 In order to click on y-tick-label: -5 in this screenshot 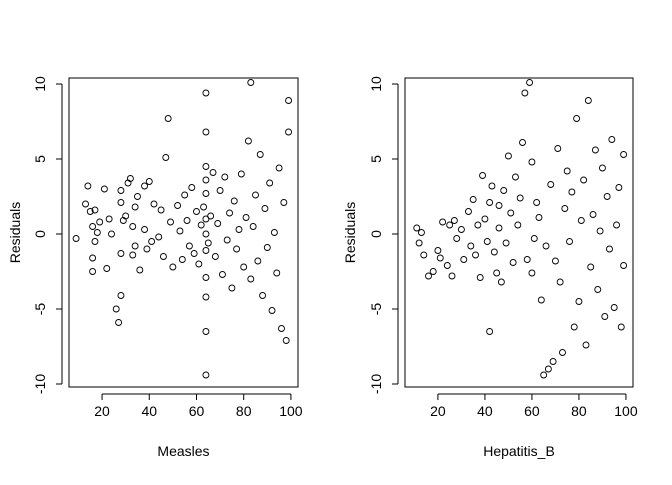, I will do `click(40, 309)`.